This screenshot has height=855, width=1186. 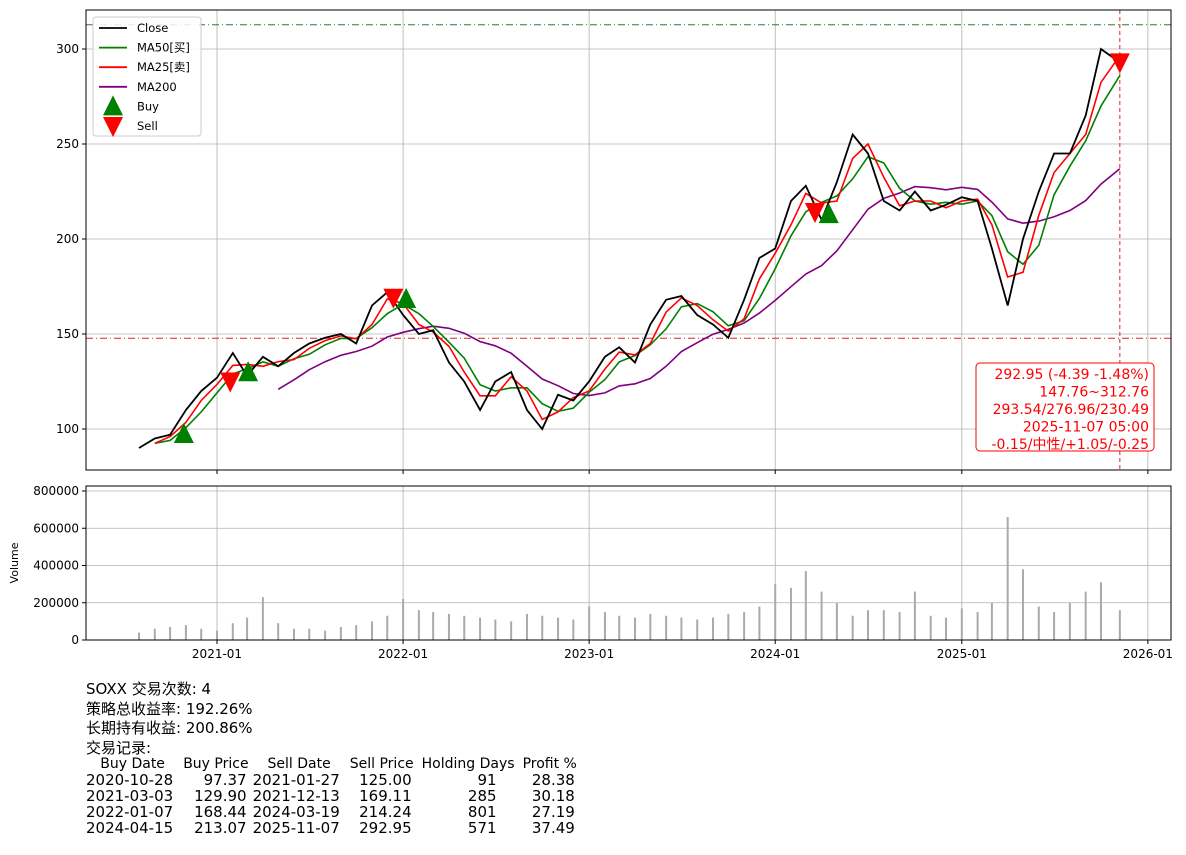 I want to click on table-cell: 2025-11-07, so click(x=296, y=828).